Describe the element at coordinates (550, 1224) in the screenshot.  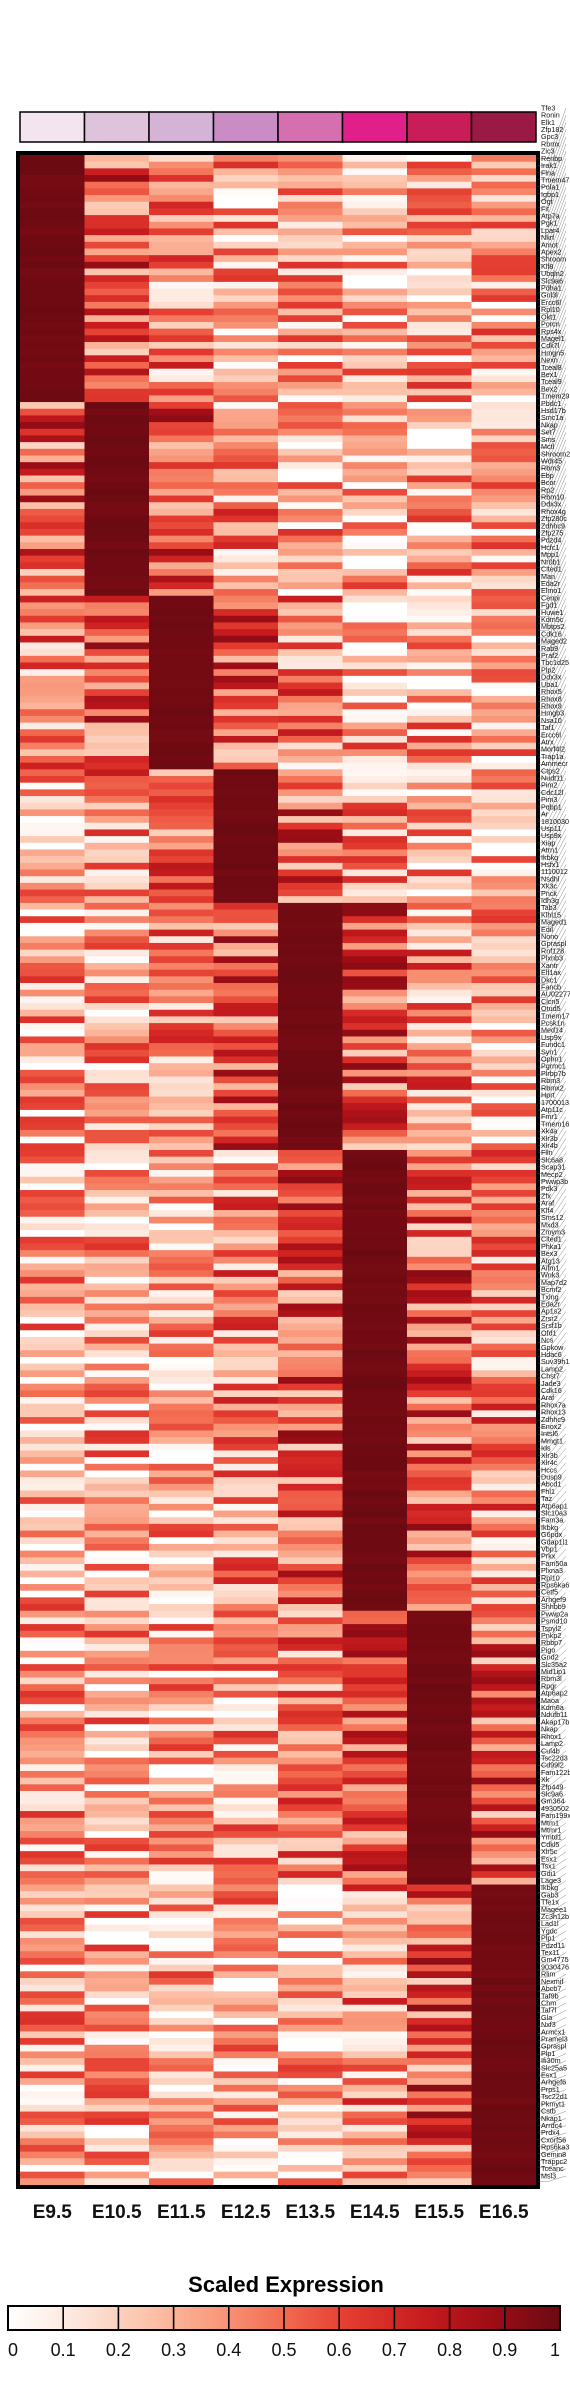
I see `gene-label: Mxd3` at that location.